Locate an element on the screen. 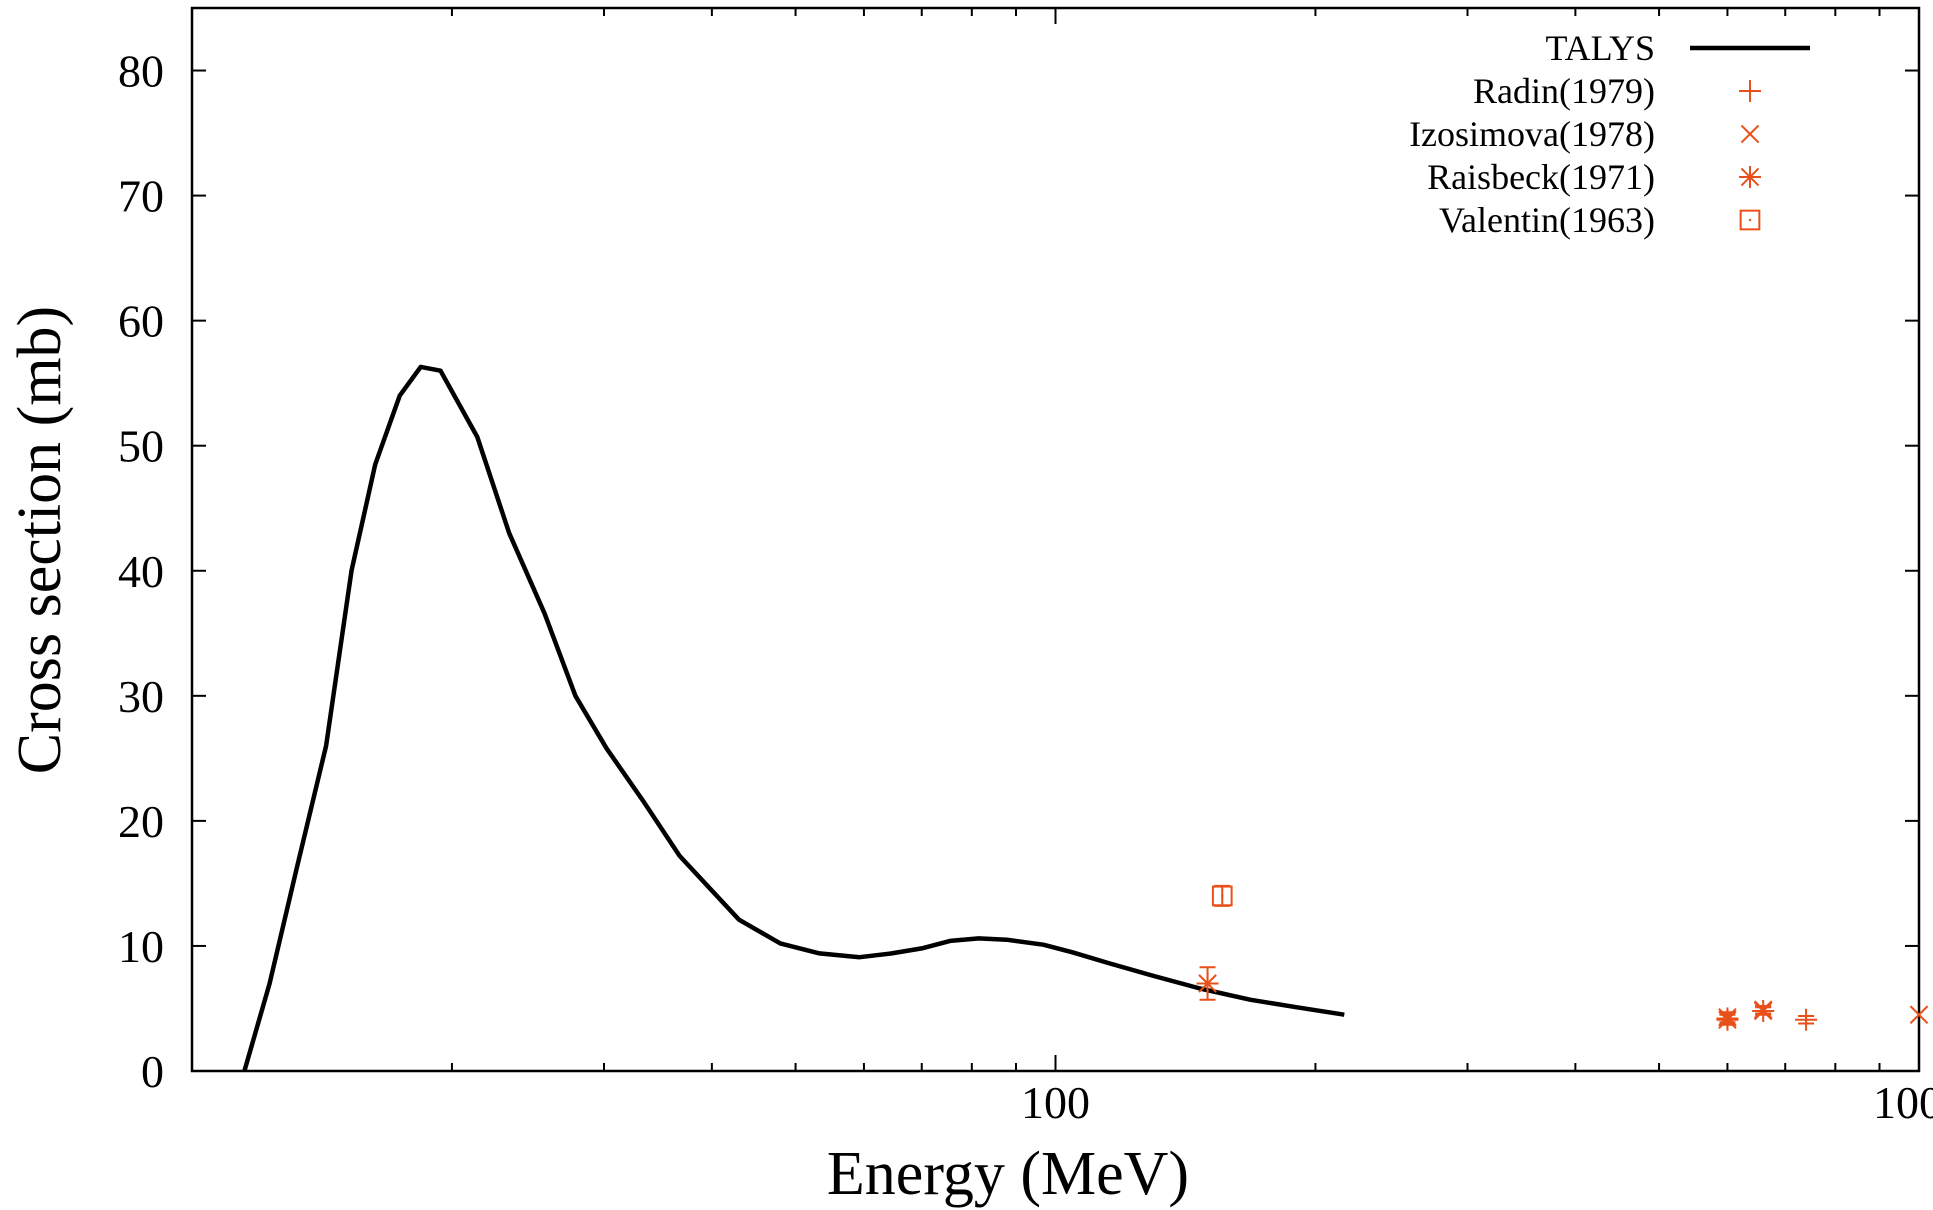 The image size is (1933, 1210). legend-label: Radin(1979) is located at coordinates (1564, 91).